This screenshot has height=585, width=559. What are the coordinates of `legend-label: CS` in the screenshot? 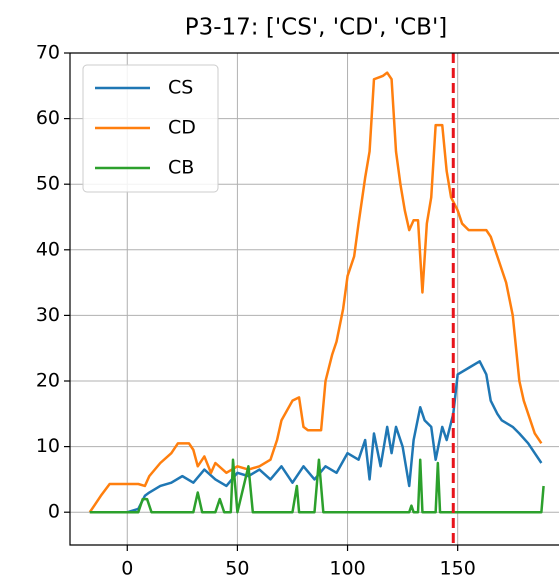 It's located at (180, 88).